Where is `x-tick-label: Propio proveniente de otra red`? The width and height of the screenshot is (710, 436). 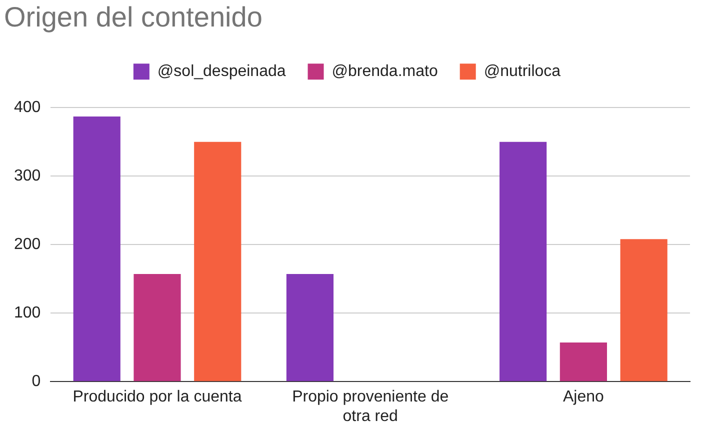
x-tick-label: Propio proveniente de otra red is located at coordinates (370, 406).